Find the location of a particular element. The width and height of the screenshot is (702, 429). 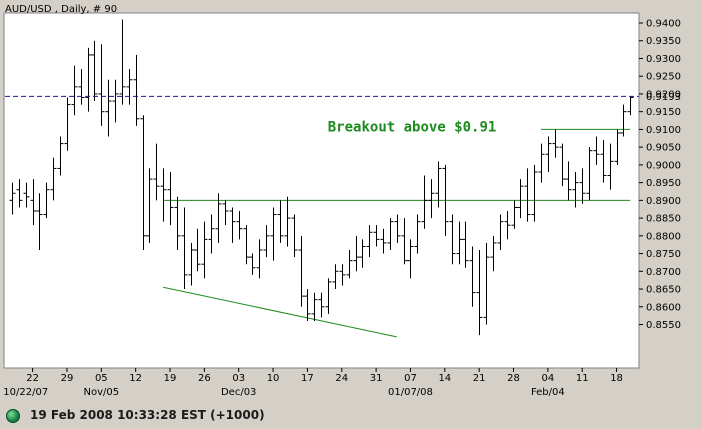

x-month-label: Nov/05 is located at coordinates (101, 392).